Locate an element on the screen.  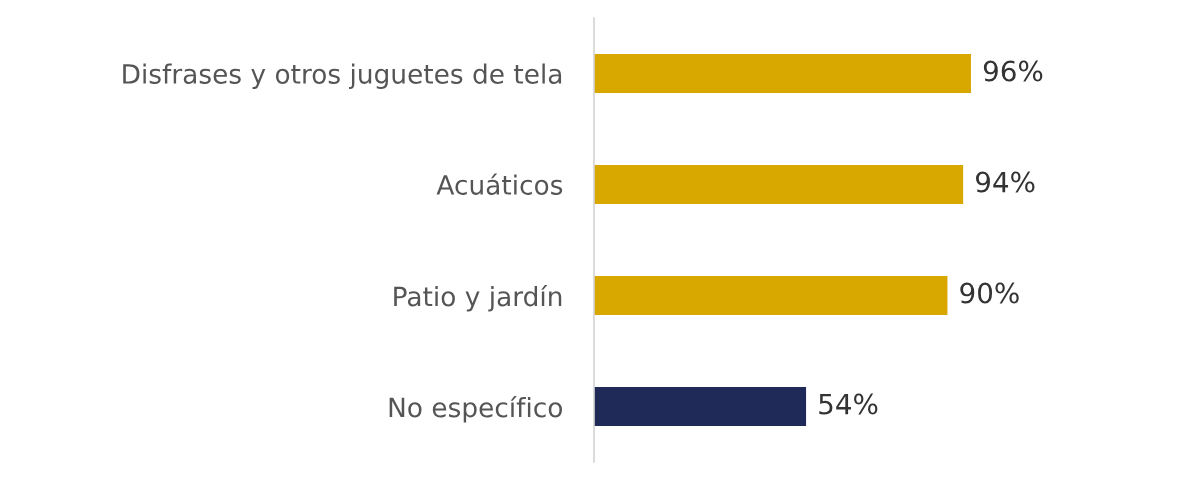
data-label: 94% is located at coordinates (1005, 182).